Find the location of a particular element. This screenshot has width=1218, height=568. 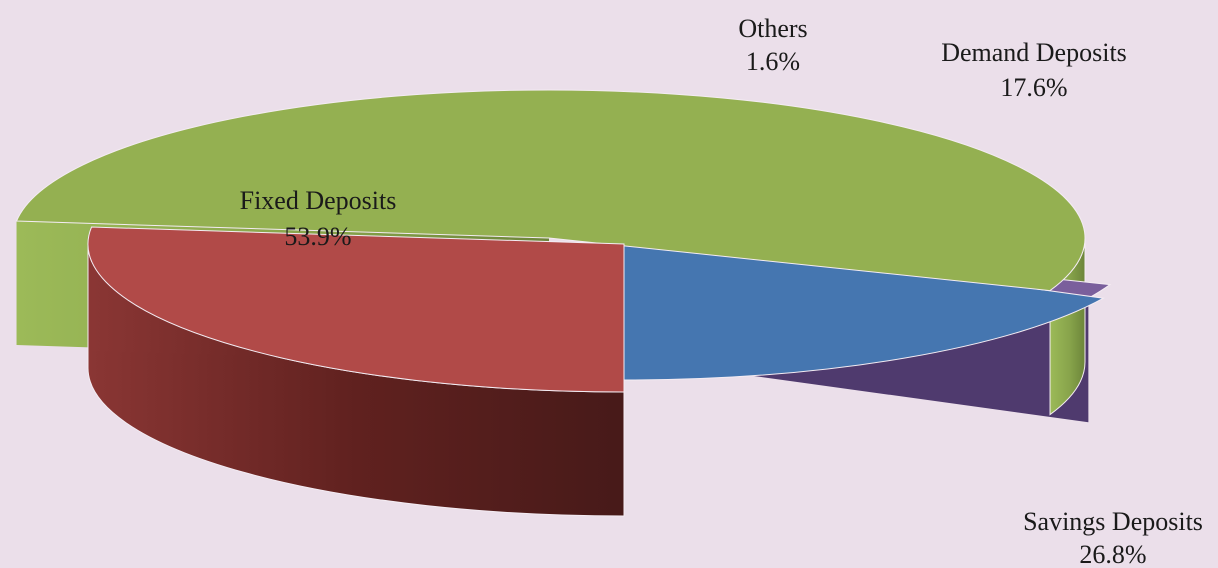

label-value-demand-deposits: 17.6% is located at coordinates (1033, 87).